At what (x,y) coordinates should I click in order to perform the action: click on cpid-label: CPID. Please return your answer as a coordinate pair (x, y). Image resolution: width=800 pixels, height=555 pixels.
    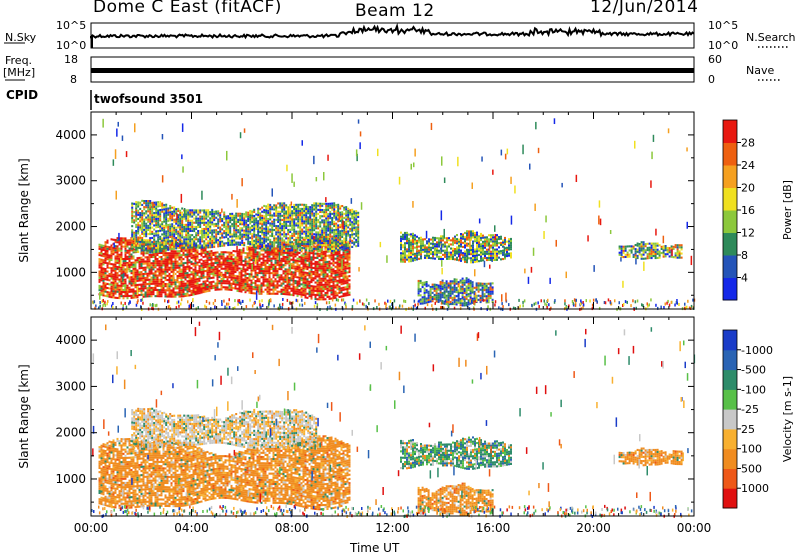
    Looking at the image, I should click on (22, 95).